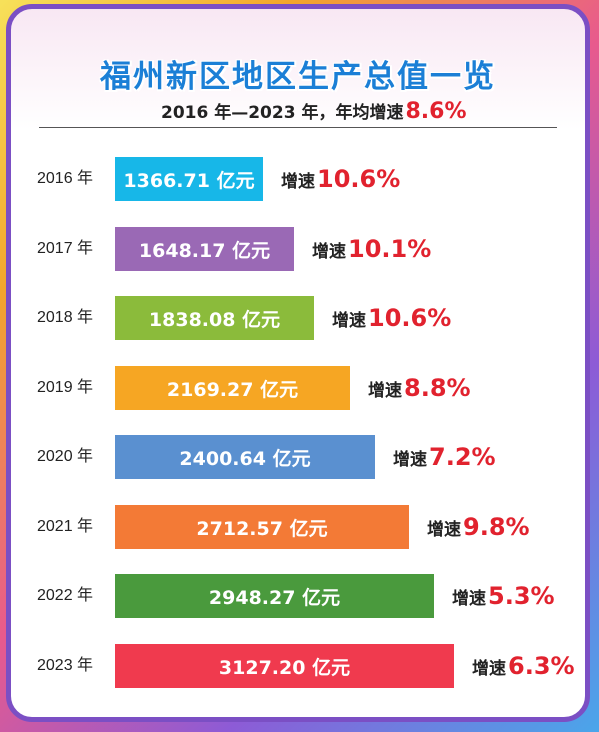 This screenshot has width=599, height=732. What do you see at coordinates (65, 526) in the screenshot?
I see `year-label: 2021 年` at bounding box center [65, 526].